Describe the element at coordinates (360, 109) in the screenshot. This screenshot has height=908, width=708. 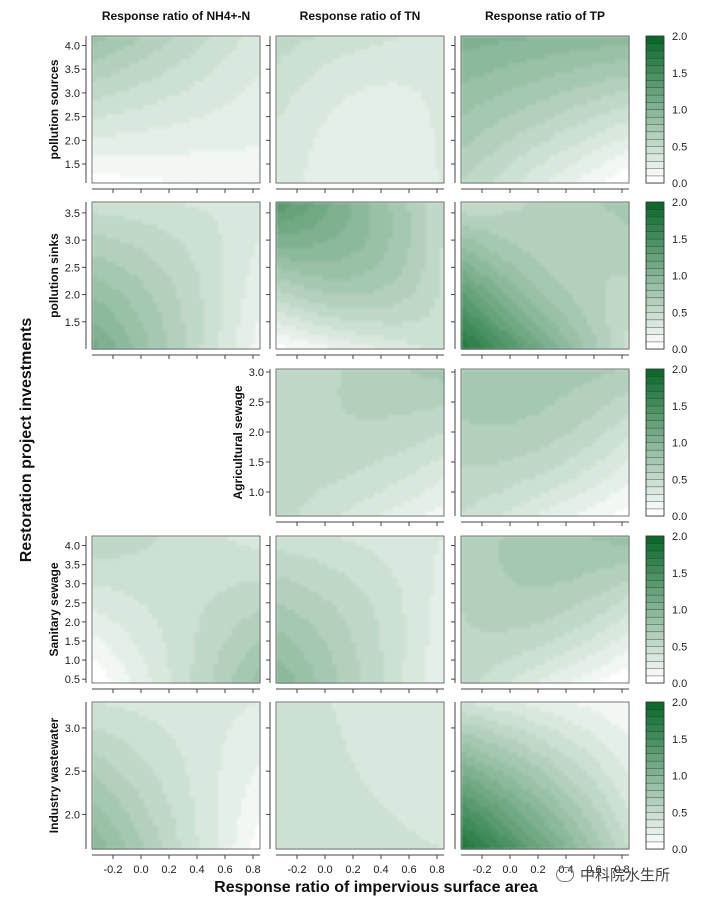
I see `panel-frame` at that location.